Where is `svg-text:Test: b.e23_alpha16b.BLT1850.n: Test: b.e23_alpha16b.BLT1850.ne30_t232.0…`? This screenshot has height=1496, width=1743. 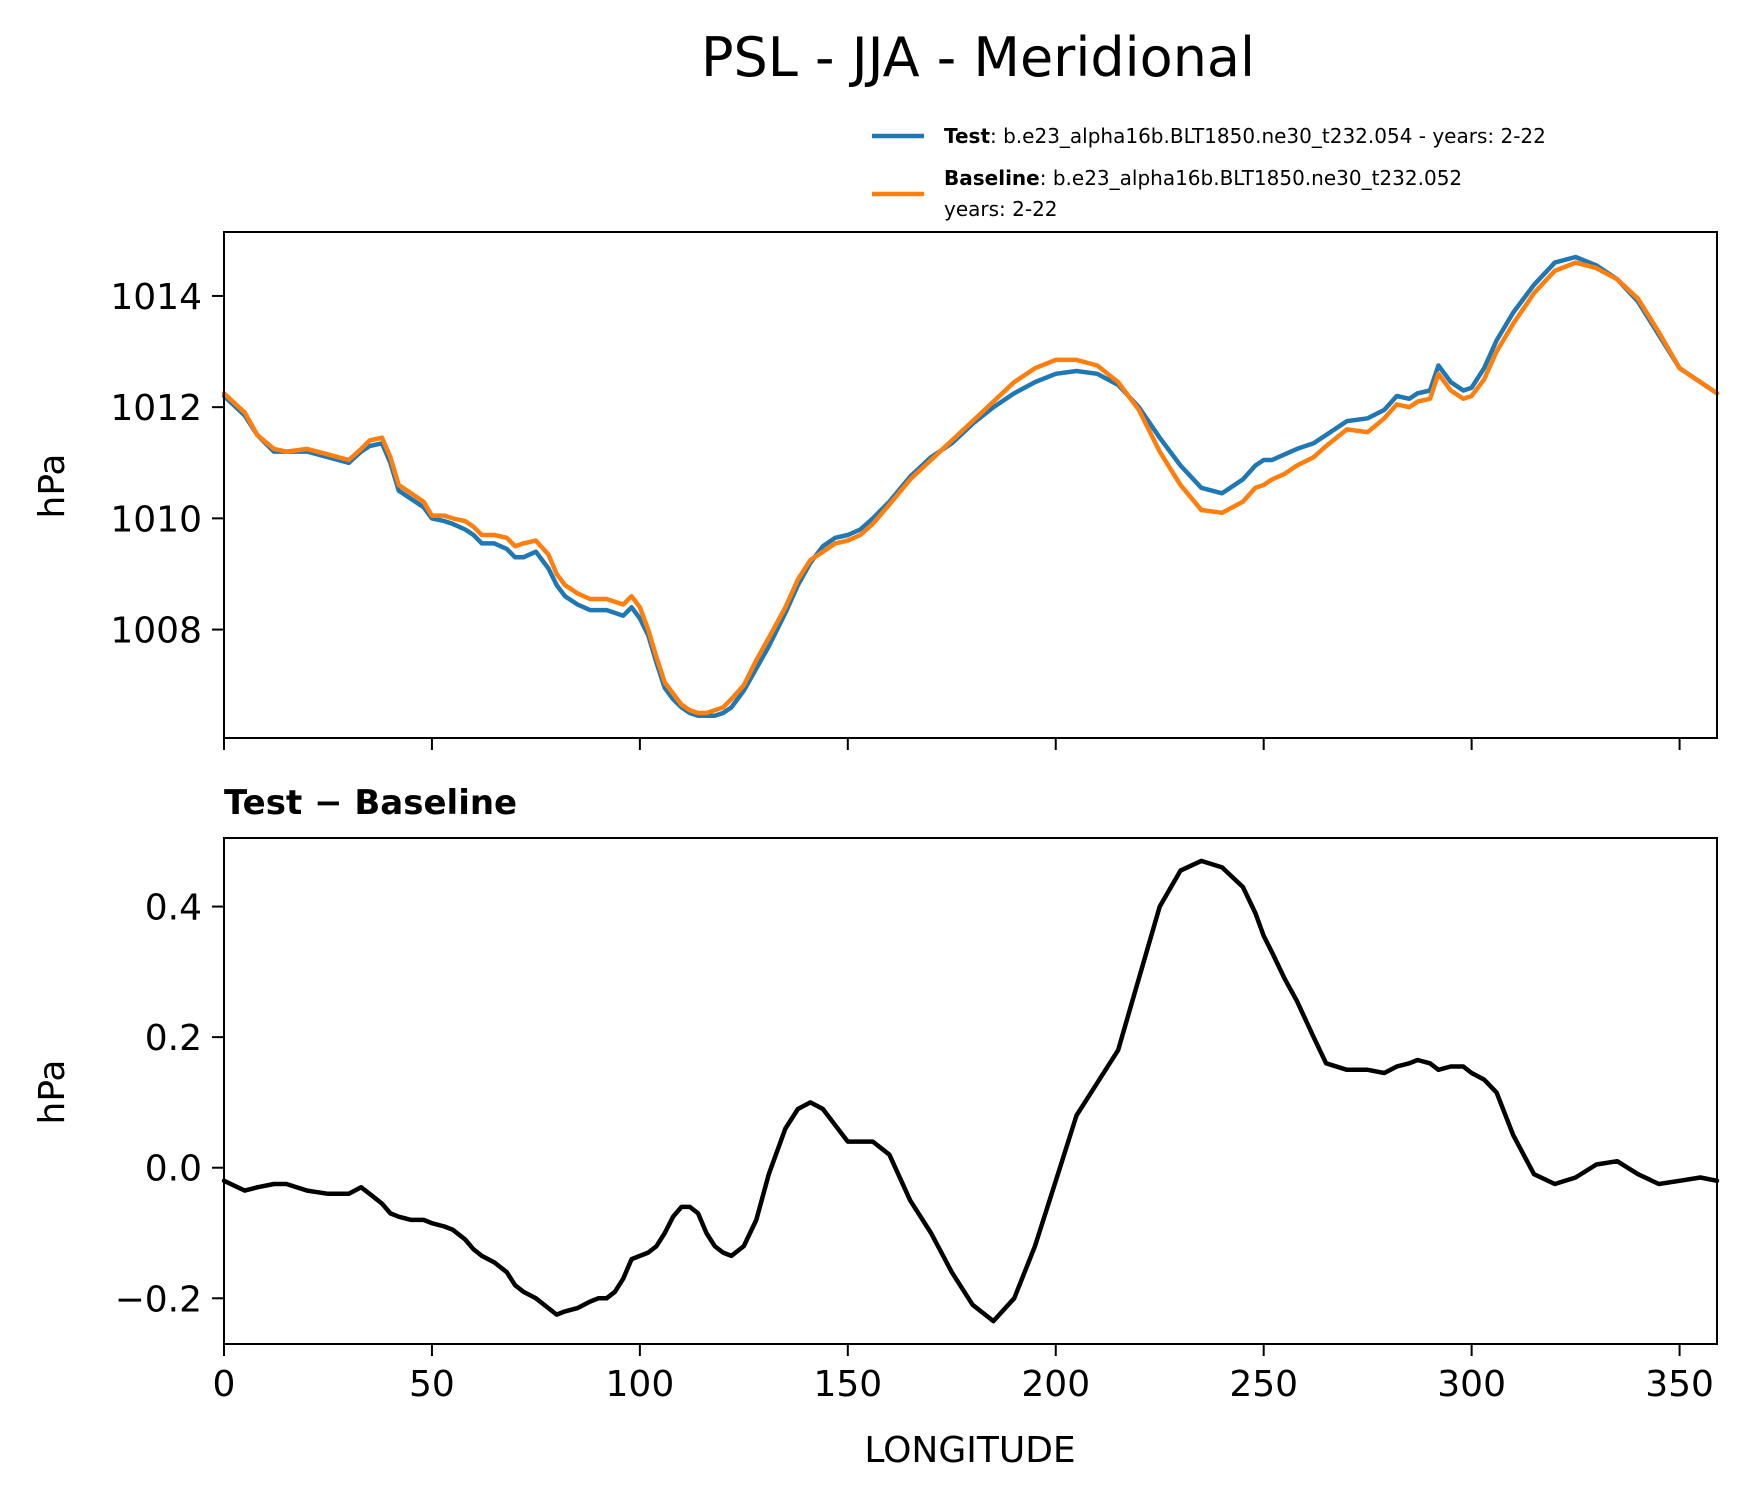 svg-text:Test: b.e23_alpha16b.BLT1850.n: Test: b.e23_alpha16b.BLT1850.ne30_t232.0… is located at coordinates (1245, 136).